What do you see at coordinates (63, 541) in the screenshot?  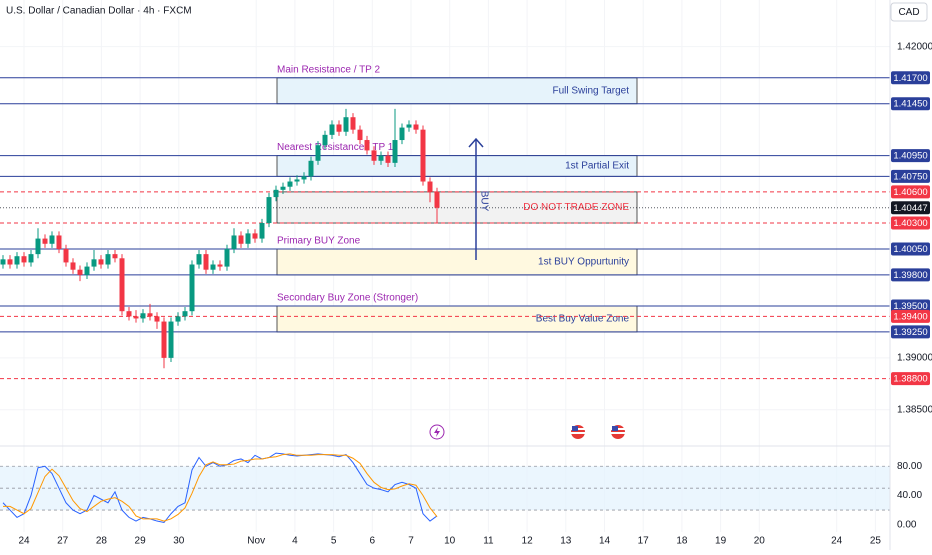 I see `x-tick-label: 27` at bounding box center [63, 541].